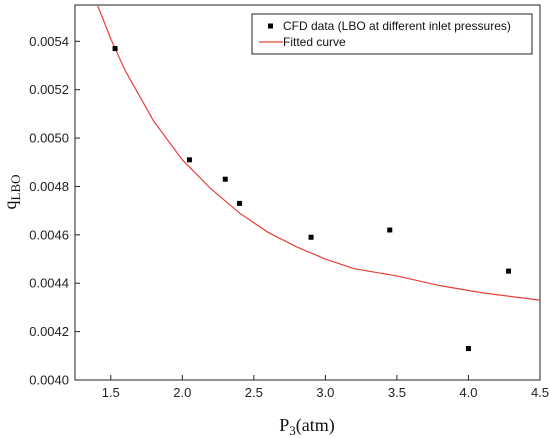 This screenshot has height=438, width=550. Describe the element at coordinates (10, 205) in the screenshot. I see `y-axis-title-main: q` at that location.